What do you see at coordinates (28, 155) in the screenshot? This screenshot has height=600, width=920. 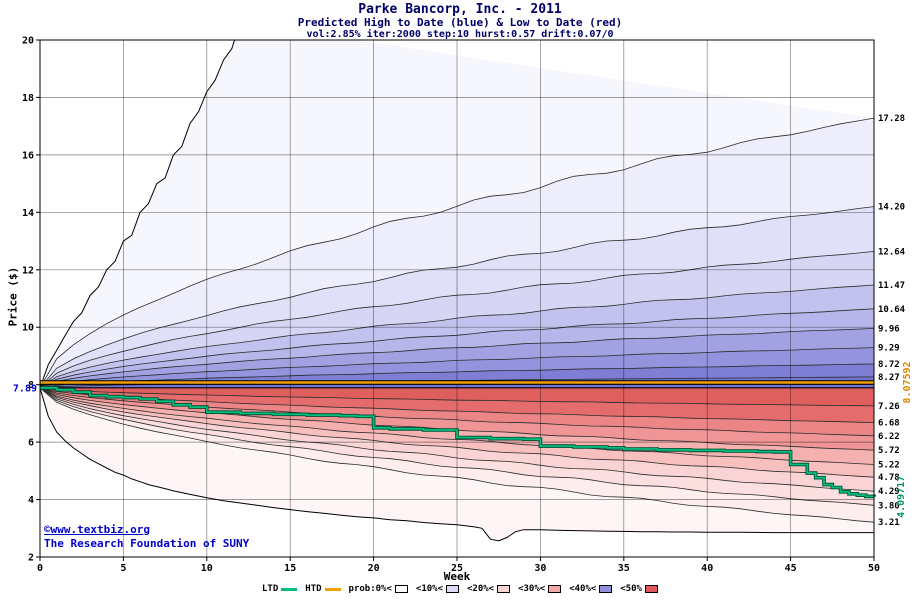 I see `y-tick-label: 16` at bounding box center [28, 155].